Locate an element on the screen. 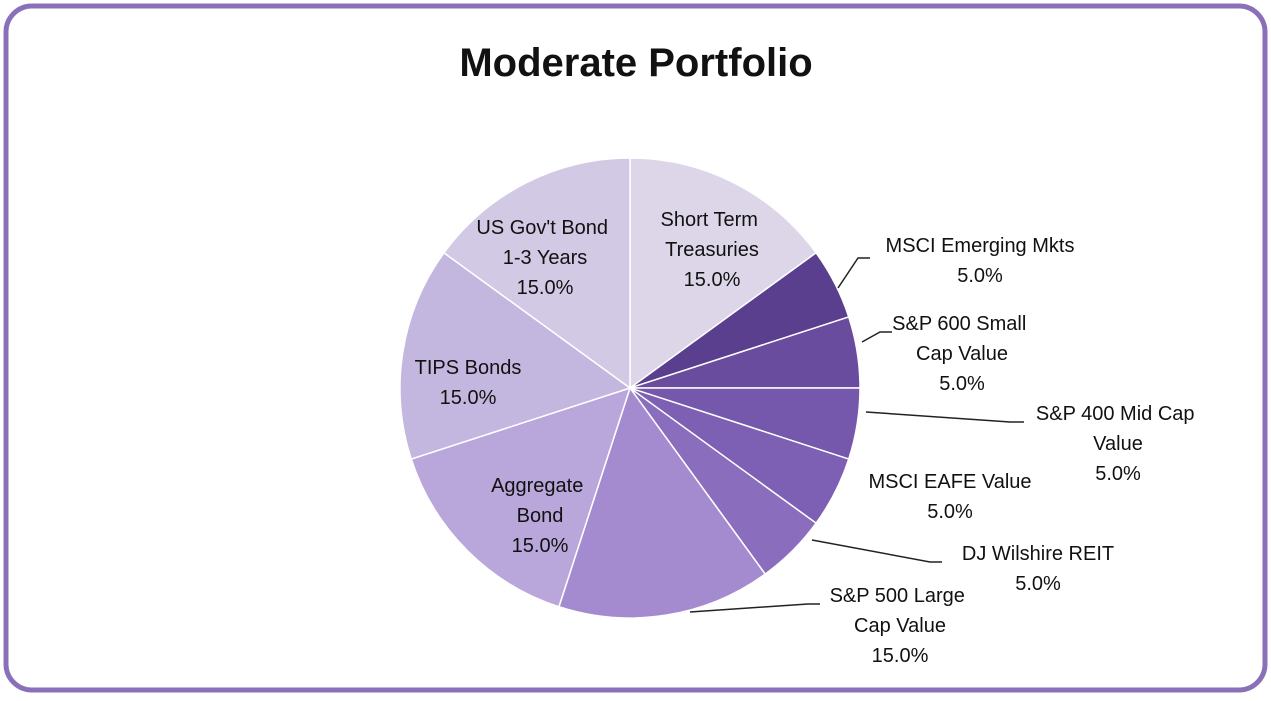 Image resolution: width=1271 pixels, height=701 pixels. slice-label: US Gov't Bond 1-3 Years is located at coordinates (544, 243).